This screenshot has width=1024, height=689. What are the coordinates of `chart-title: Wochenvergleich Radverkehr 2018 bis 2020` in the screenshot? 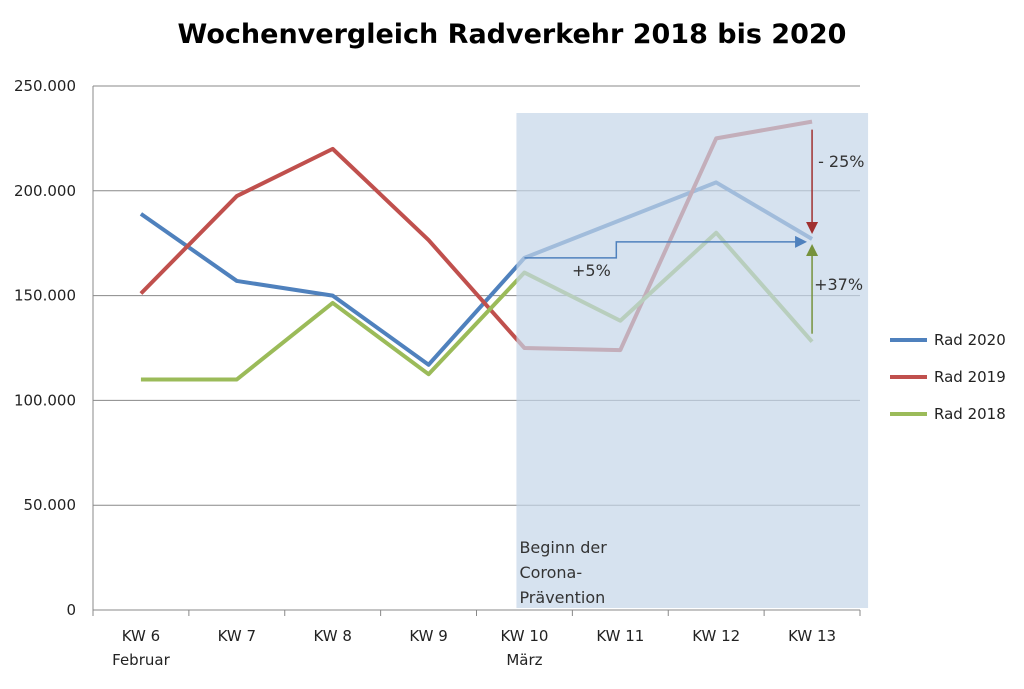 It's located at (512, 34).